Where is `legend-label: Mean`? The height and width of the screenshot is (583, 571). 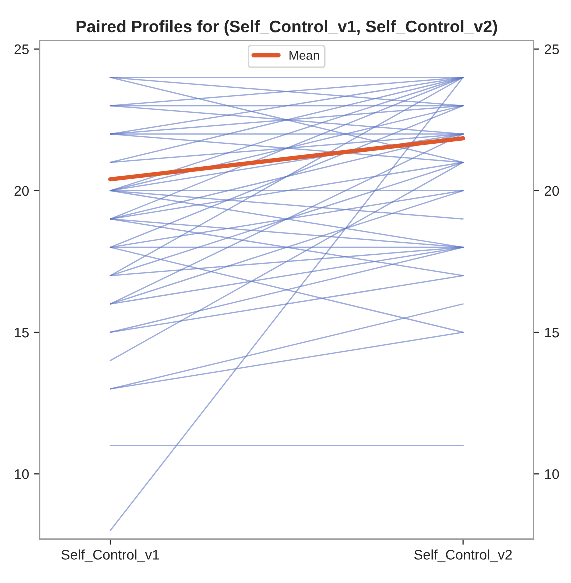
legend-label: Mean is located at coordinates (305, 55).